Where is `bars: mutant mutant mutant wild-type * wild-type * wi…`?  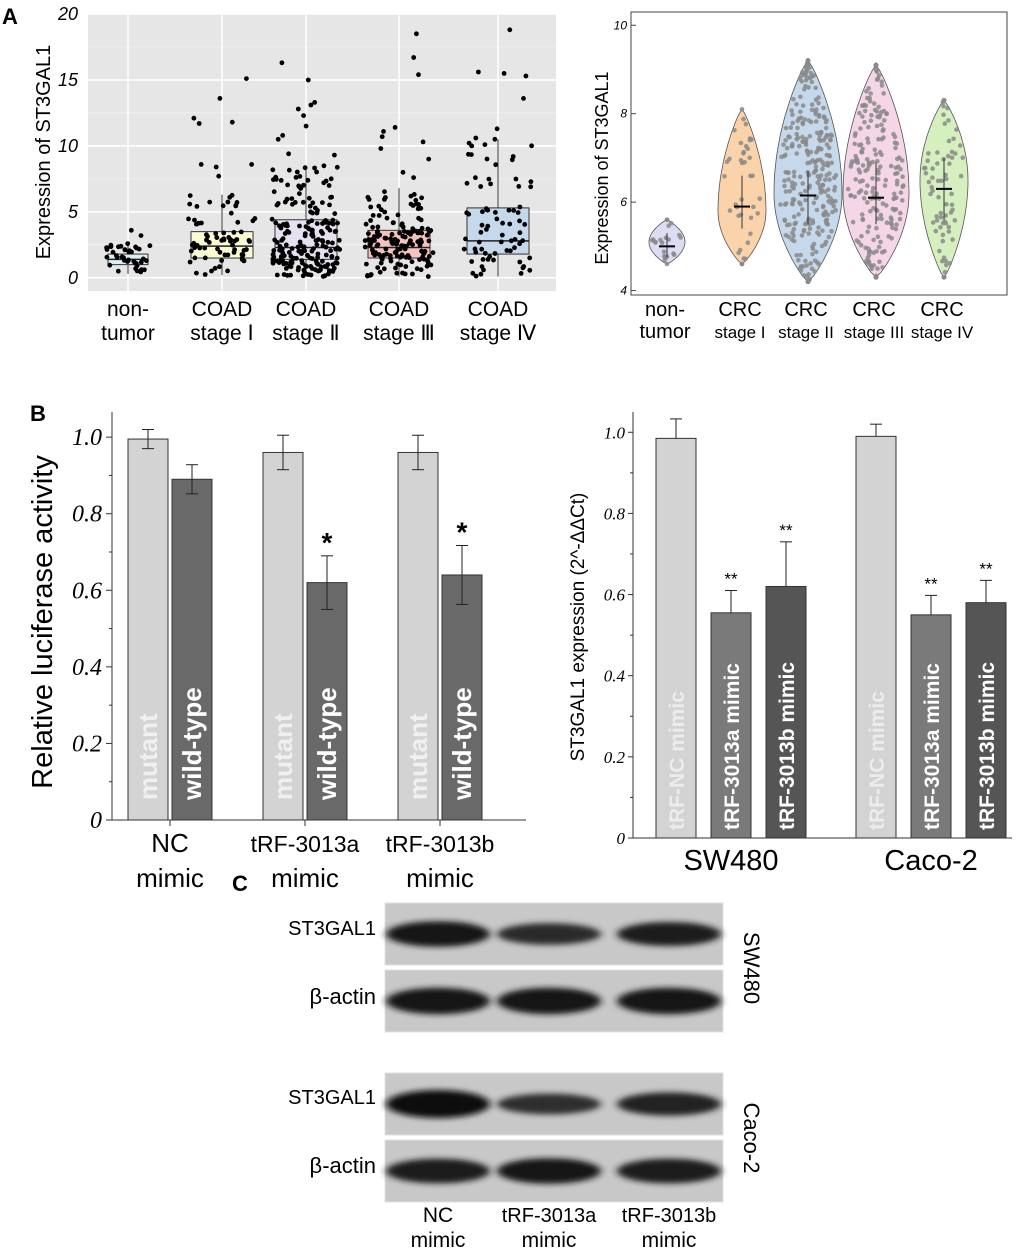
bars: mutant mutant mutant wild-type * wild-type * wi… is located at coordinates (305, 624).